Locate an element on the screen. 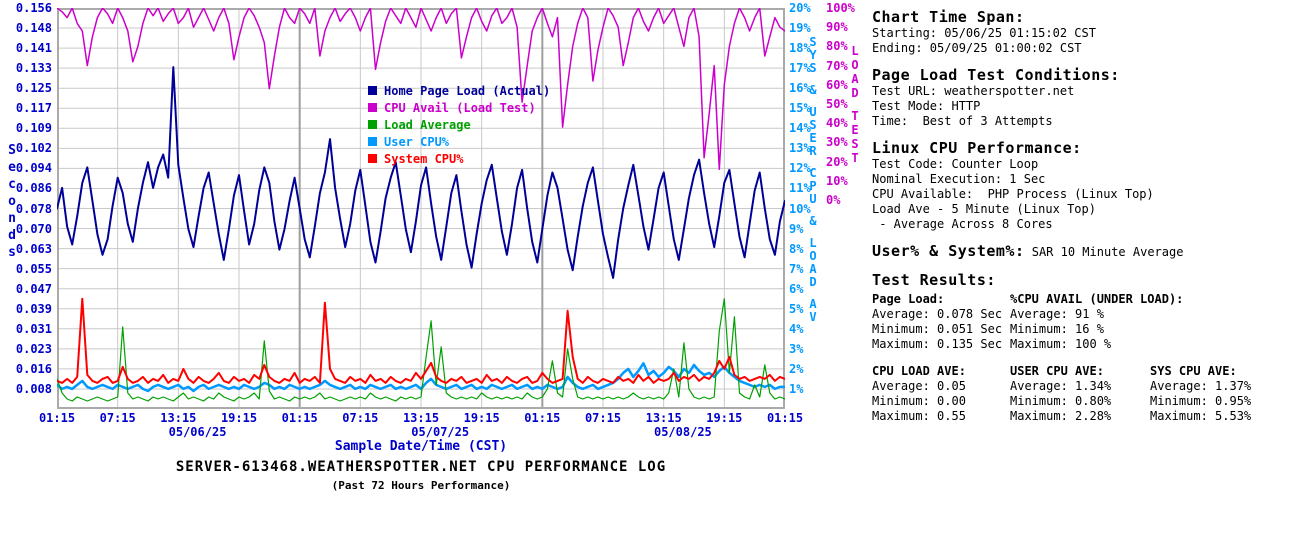 This screenshot has height=550, width=1300. y-axis-label-cpu-pct: 16% is located at coordinates (800, 88).